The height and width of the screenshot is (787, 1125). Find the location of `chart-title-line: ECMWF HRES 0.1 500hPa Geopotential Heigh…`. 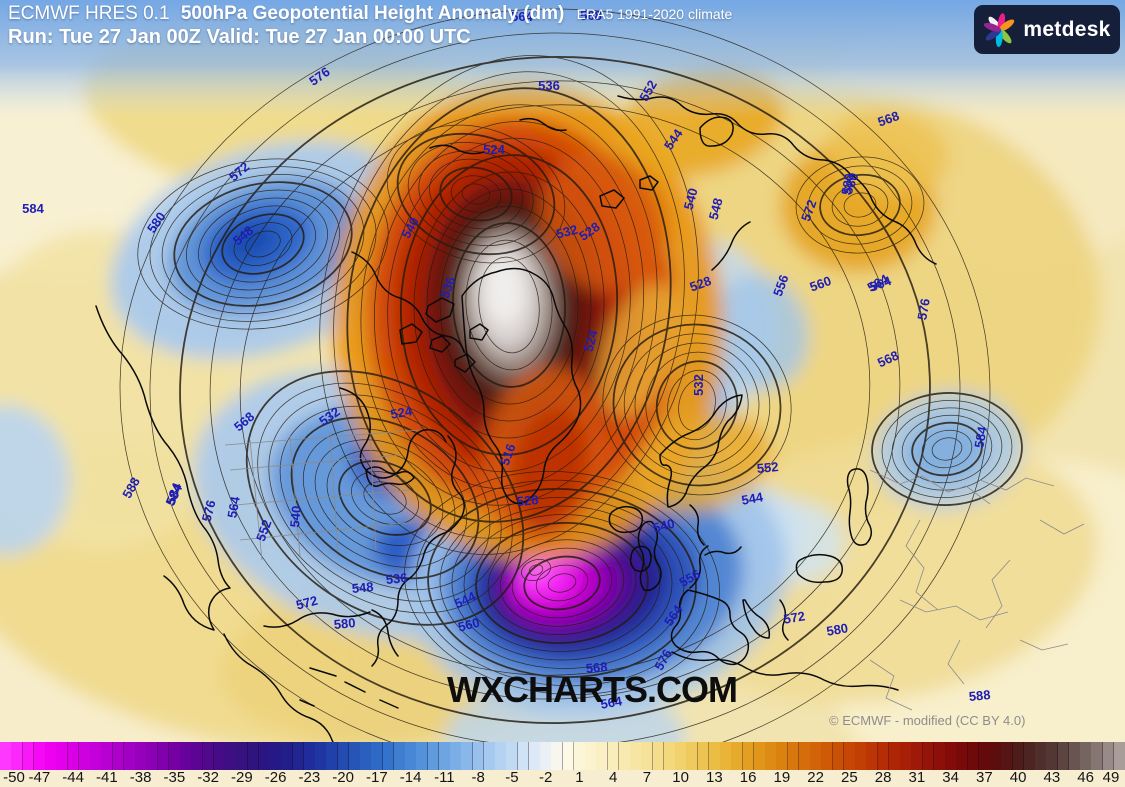

chart-title-line: ECMWF HRES 0.1 500hPa Geopotential Heigh… is located at coordinates (370, 14).